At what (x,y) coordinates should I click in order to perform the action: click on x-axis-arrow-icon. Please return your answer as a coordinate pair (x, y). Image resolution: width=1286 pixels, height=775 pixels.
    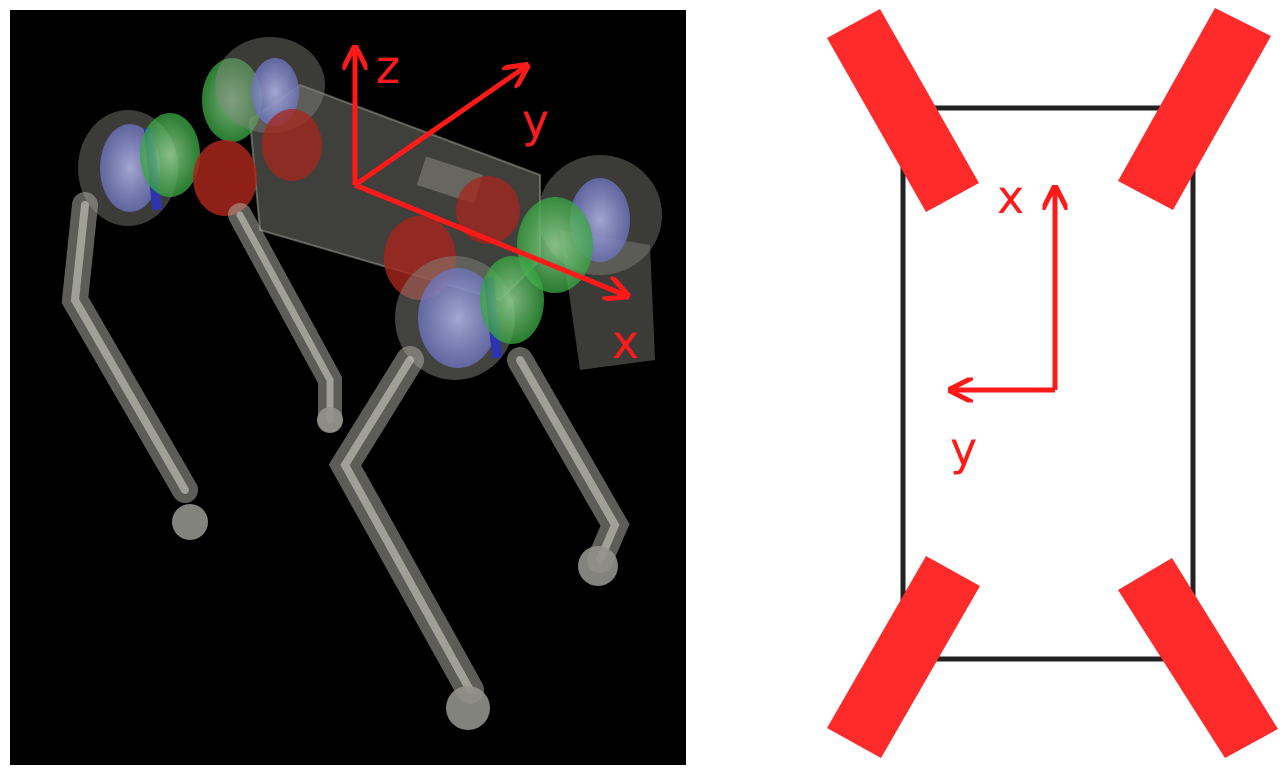
    Looking at the image, I should click on (489, 238).